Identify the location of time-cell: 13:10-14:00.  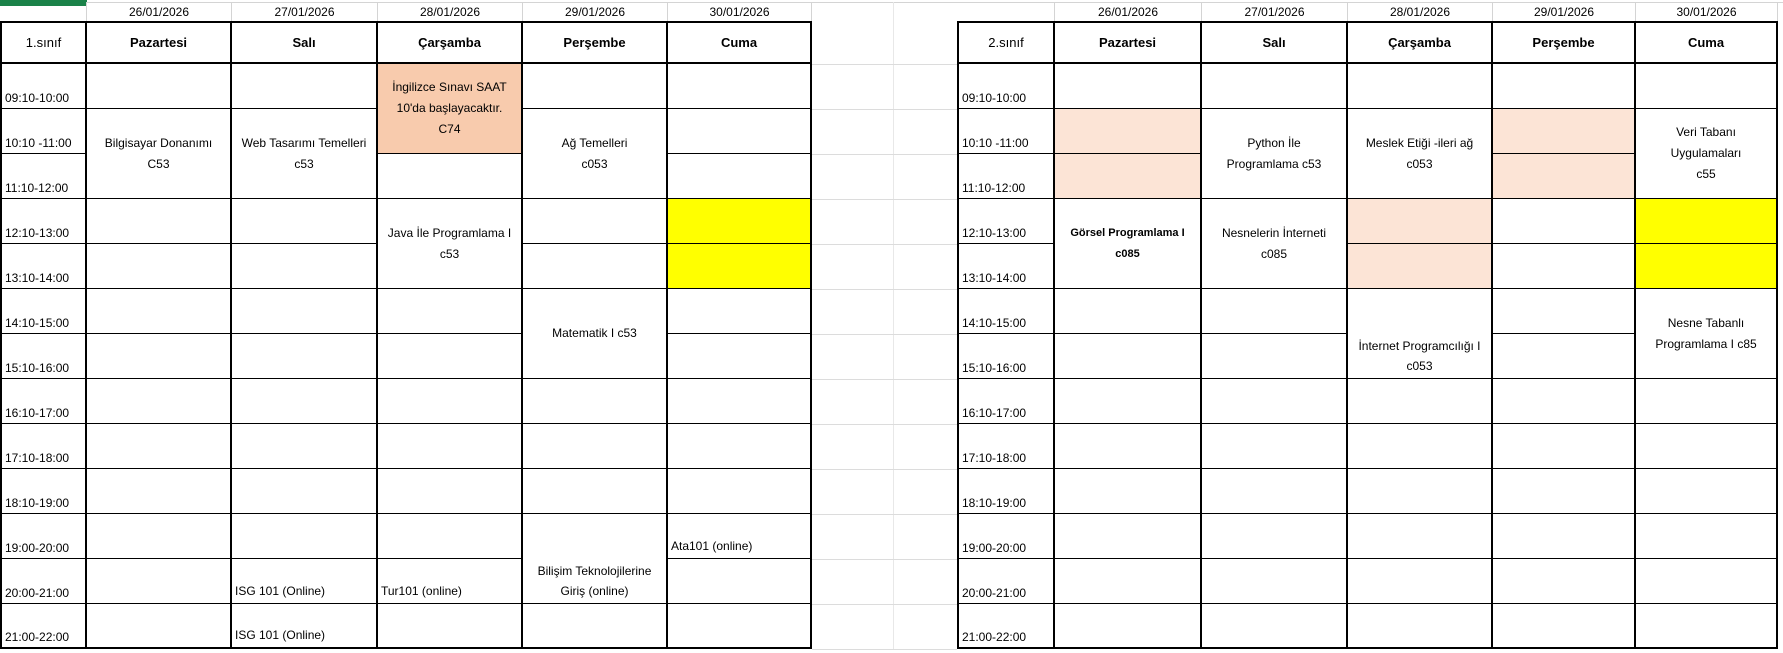
(43, 266).